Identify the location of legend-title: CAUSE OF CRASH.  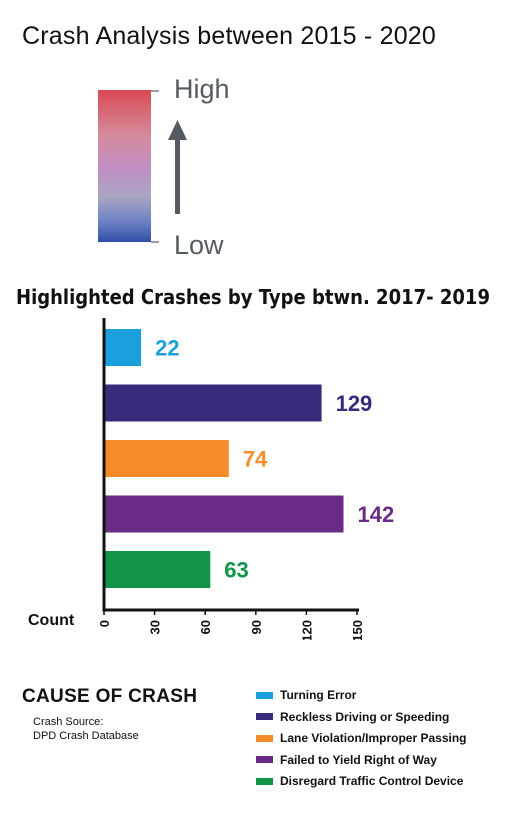
(110, 696).